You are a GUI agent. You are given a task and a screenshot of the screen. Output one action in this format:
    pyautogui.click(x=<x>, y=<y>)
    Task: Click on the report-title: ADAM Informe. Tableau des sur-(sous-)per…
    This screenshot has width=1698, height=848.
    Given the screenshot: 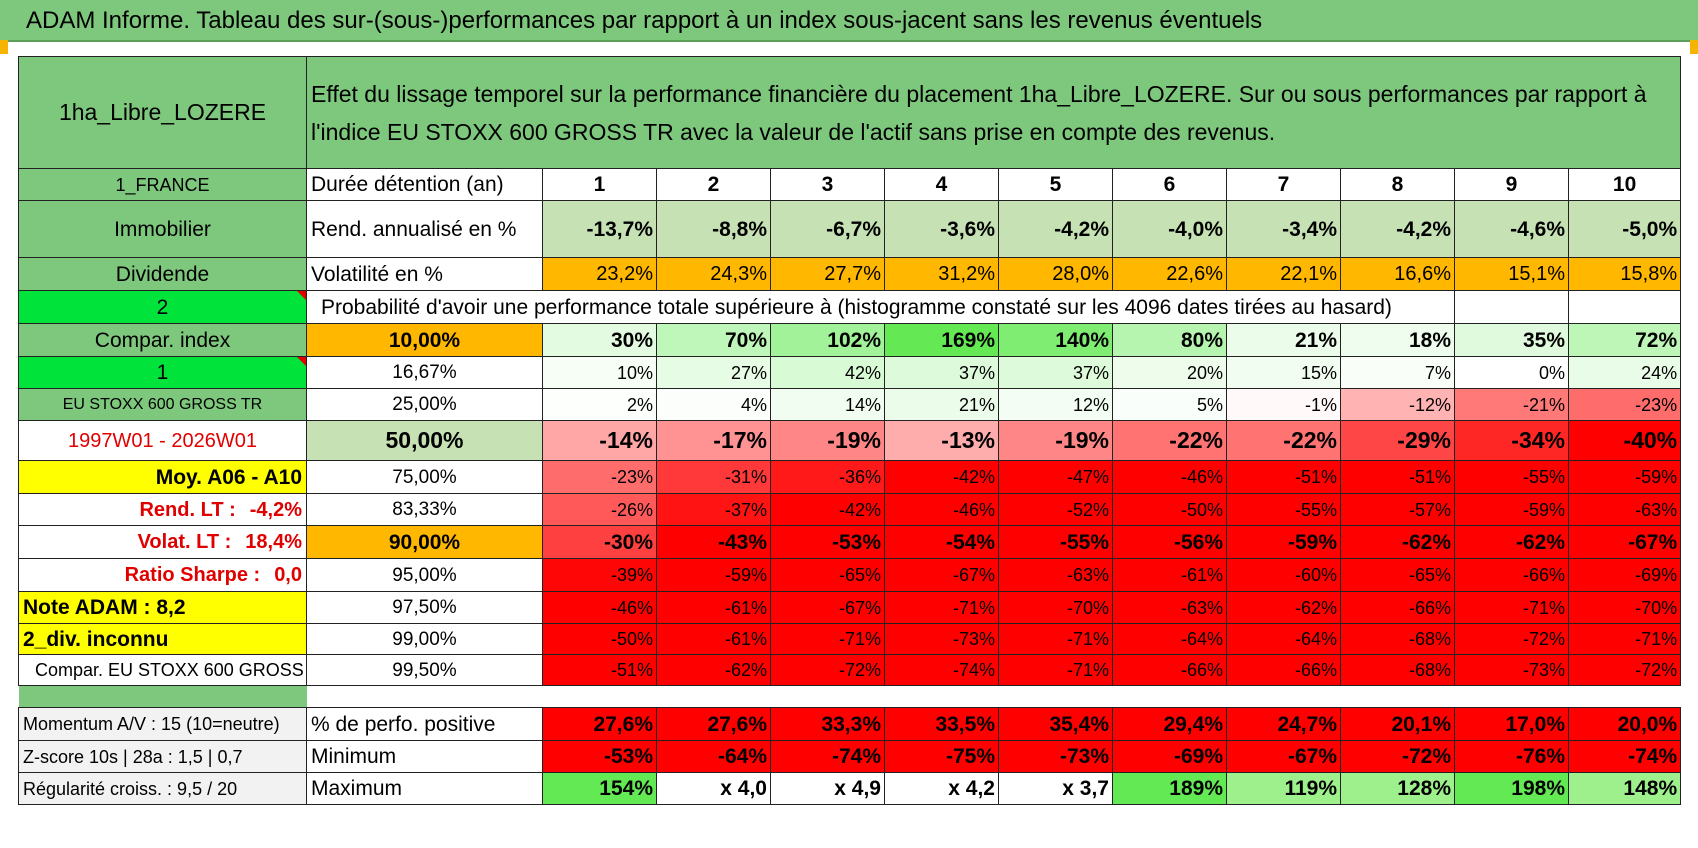 What is the action you would take?
    pyautogui.click(x=644, y=20)
    